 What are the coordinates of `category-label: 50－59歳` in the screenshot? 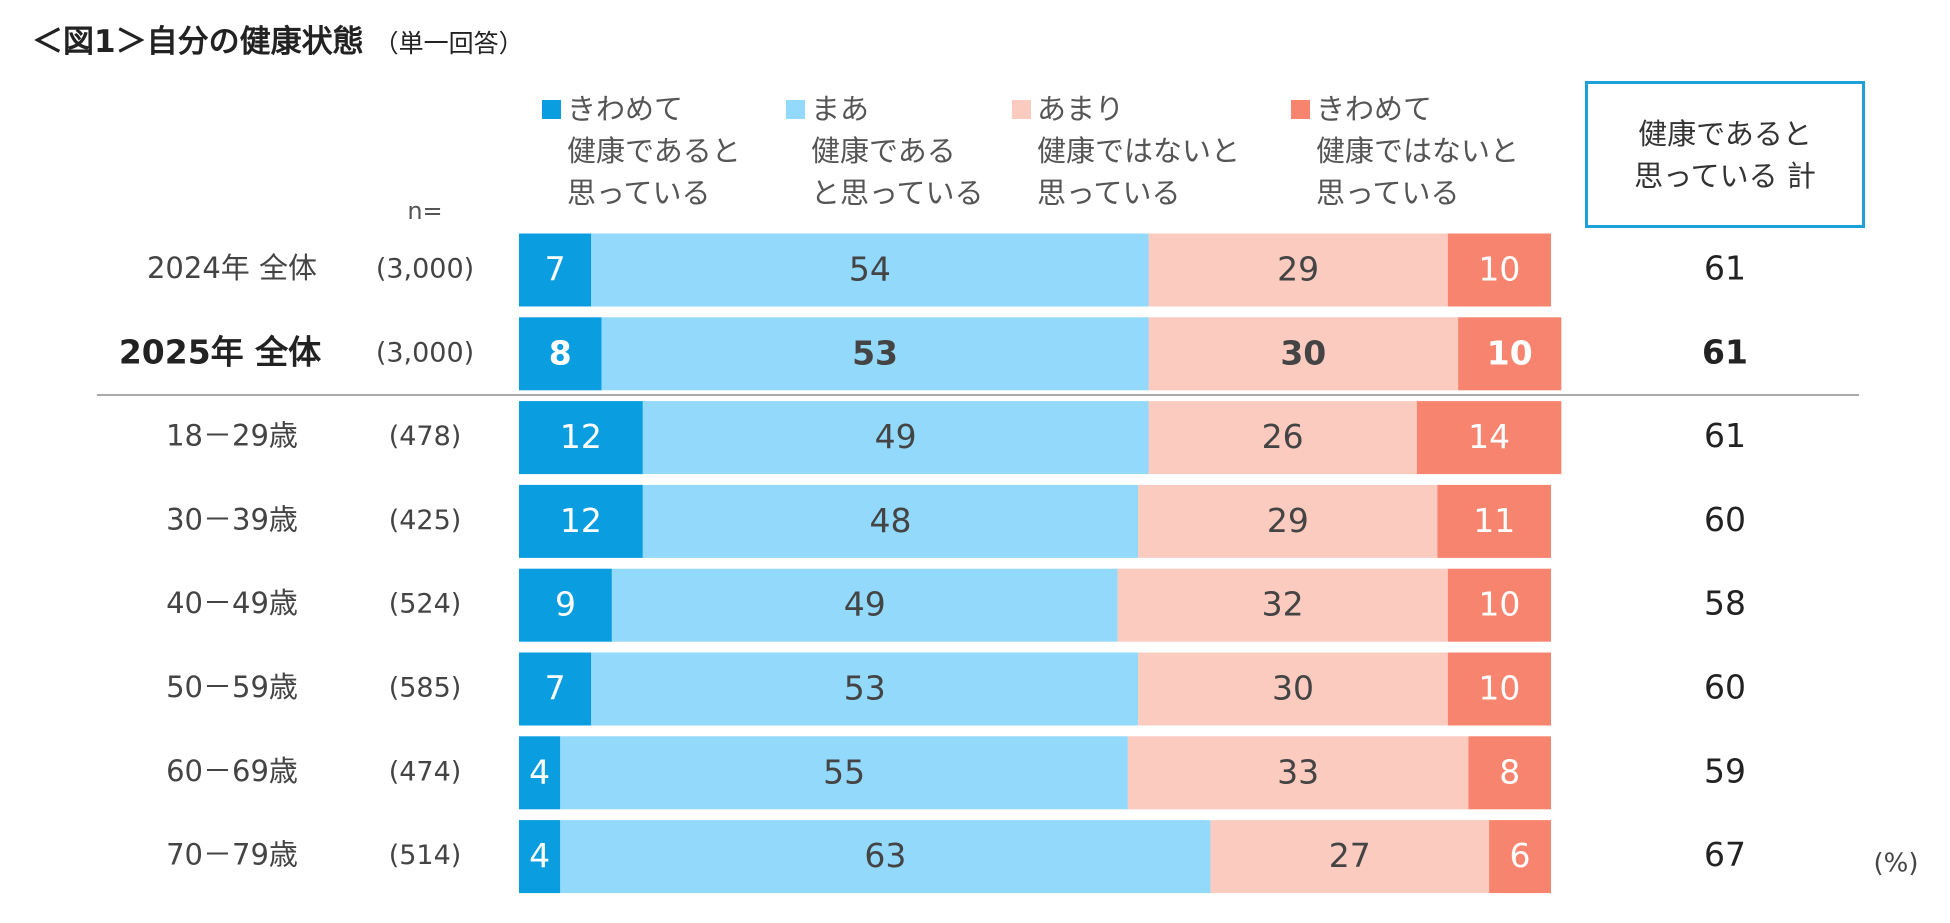 It's located at (232, 687).